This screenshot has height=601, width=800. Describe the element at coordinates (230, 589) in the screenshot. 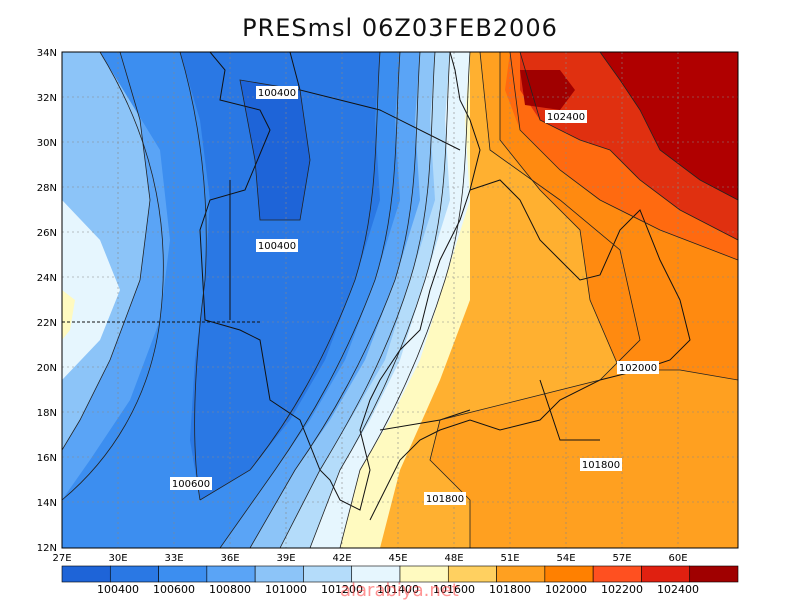

I see `colorbar-label: 100800` at that location.